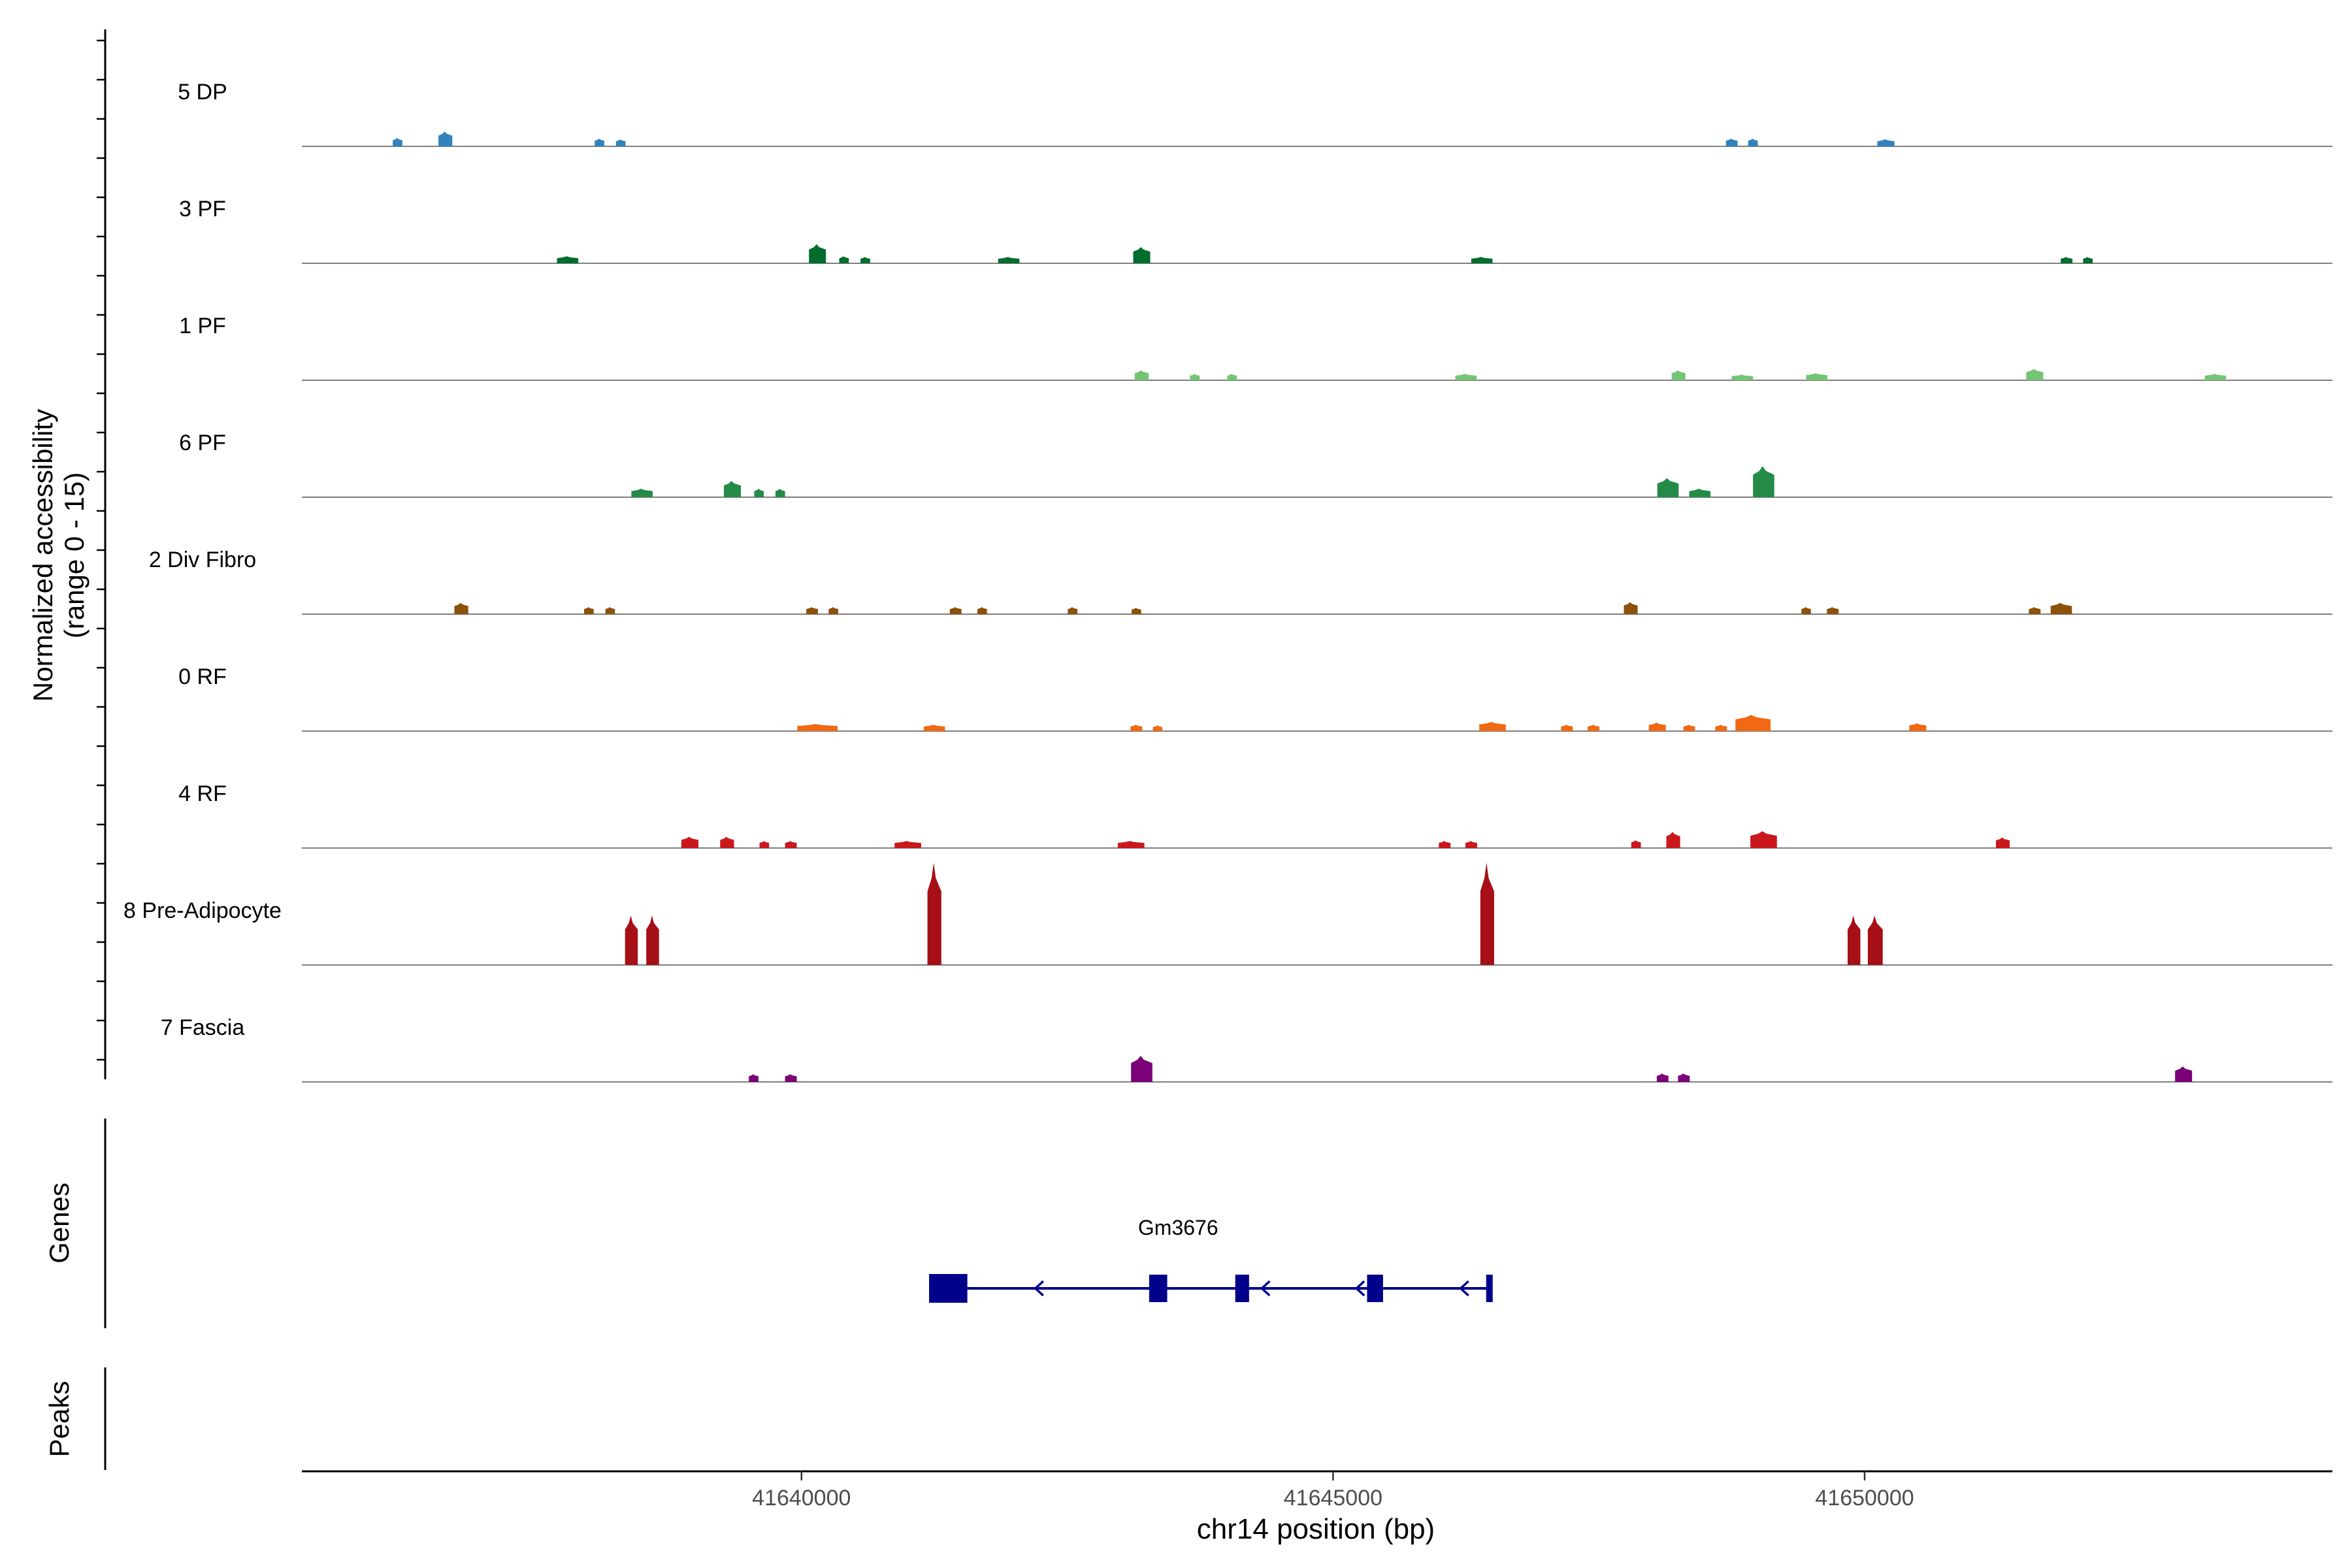 This screenshot has width=2352, height=1568. I want to click on tracks-y-axis-ticks, so click(101, 550).